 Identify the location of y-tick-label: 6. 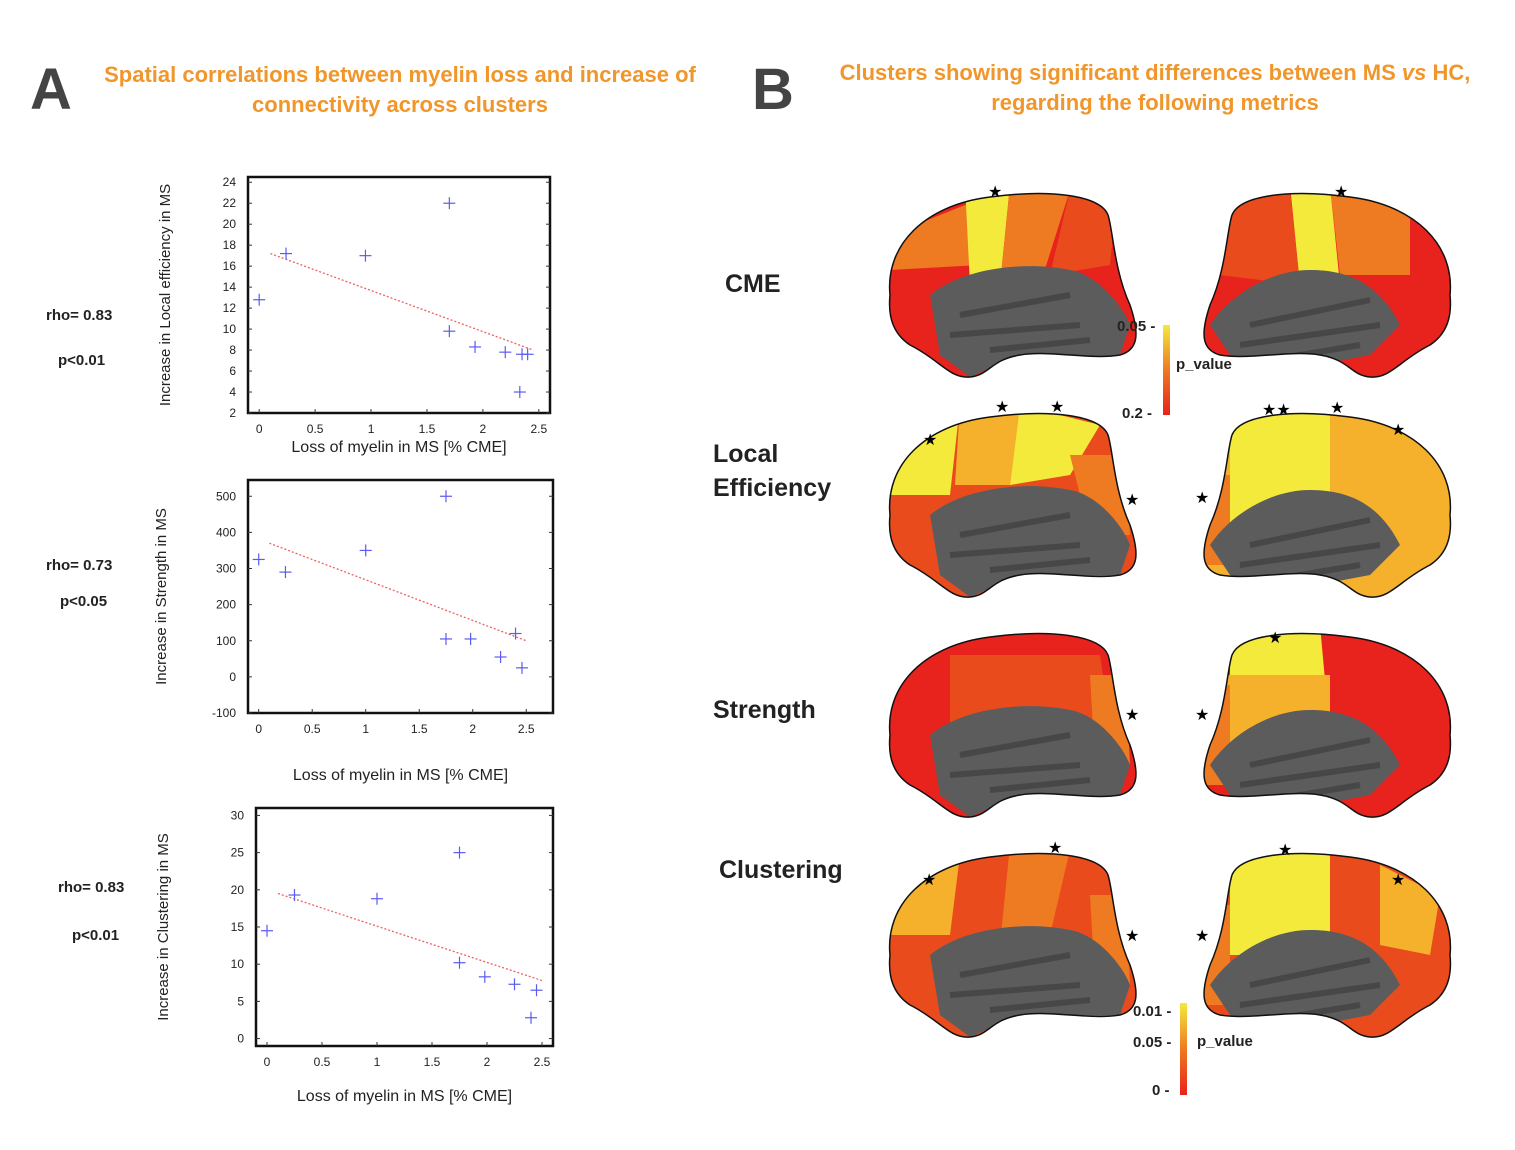
(232, 371).